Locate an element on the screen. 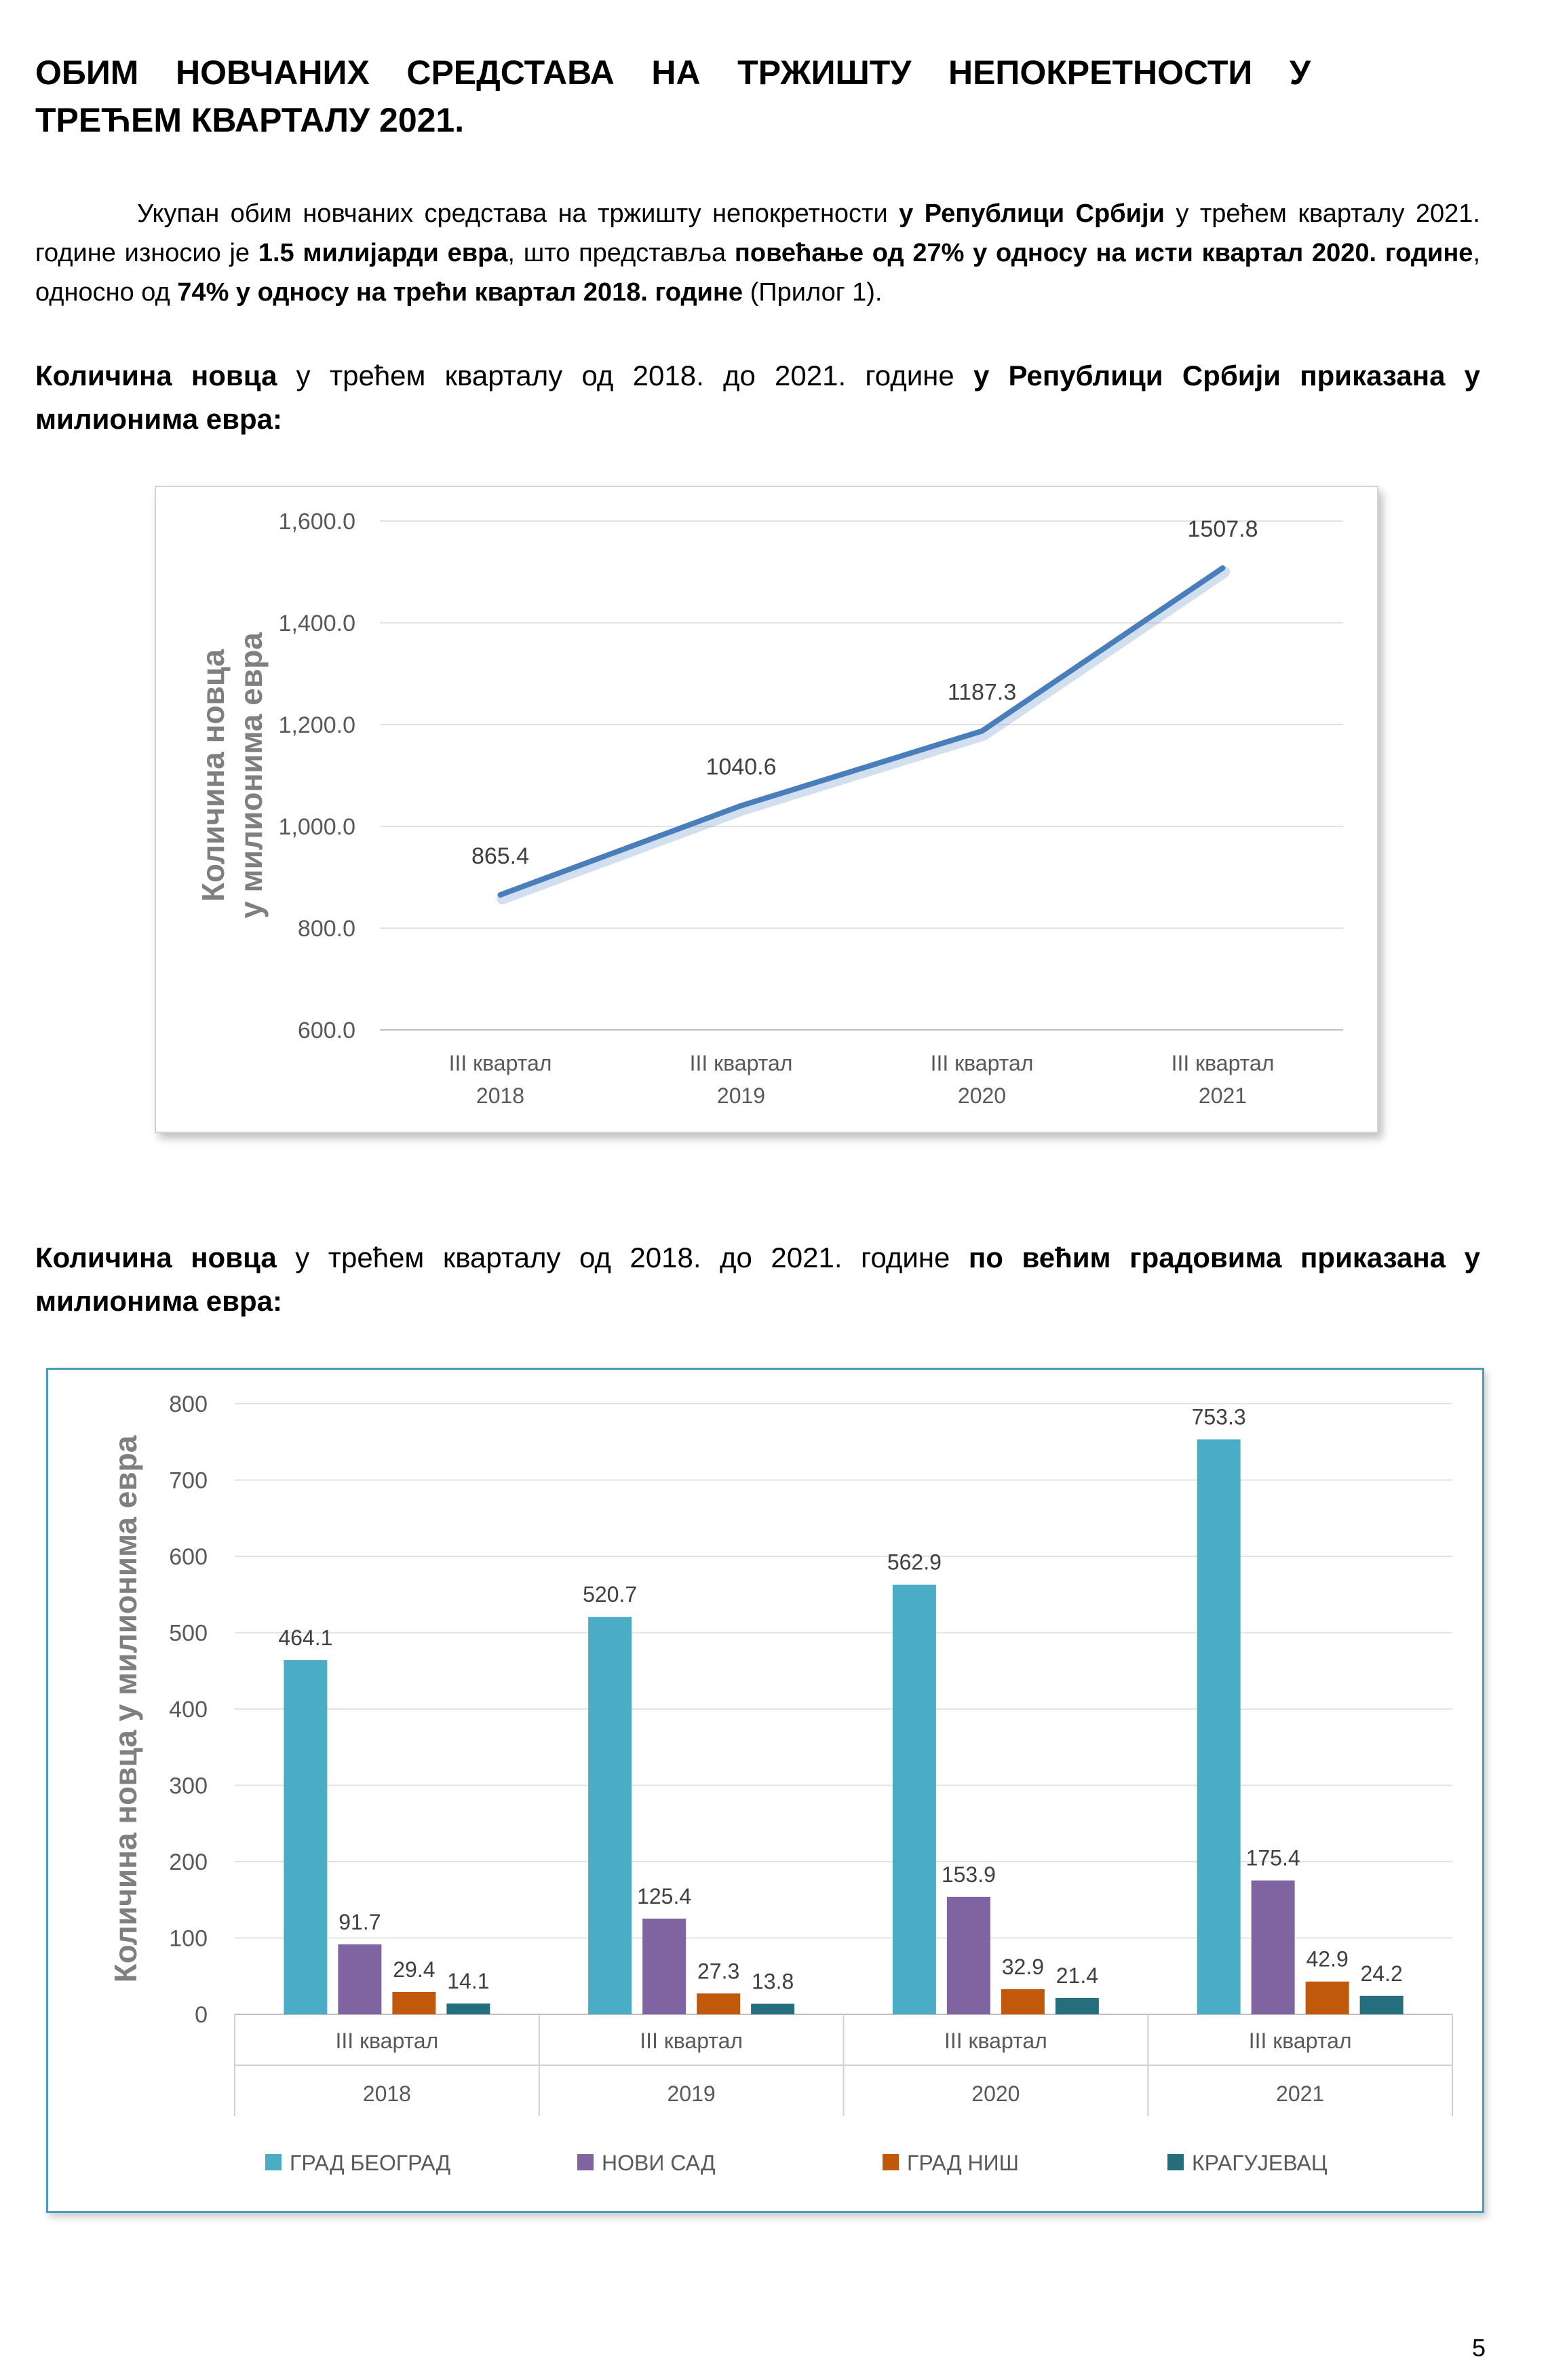 The height and width of the screenshot is (2380, 1548). heading-line-2: ТРЕЋЕМ КВАРТАЛУ 2021. is located at coordinates (250, 120).